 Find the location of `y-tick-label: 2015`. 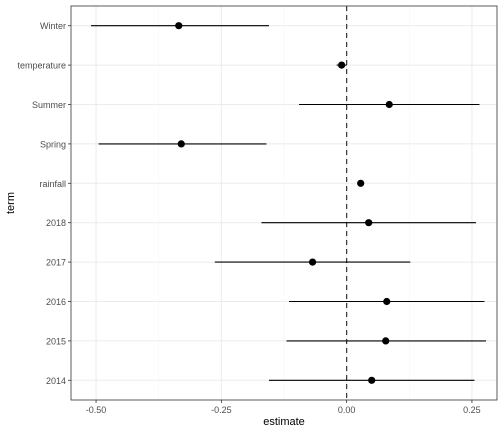

y-tick-label: 2015 is located at coordinates (56, 341).